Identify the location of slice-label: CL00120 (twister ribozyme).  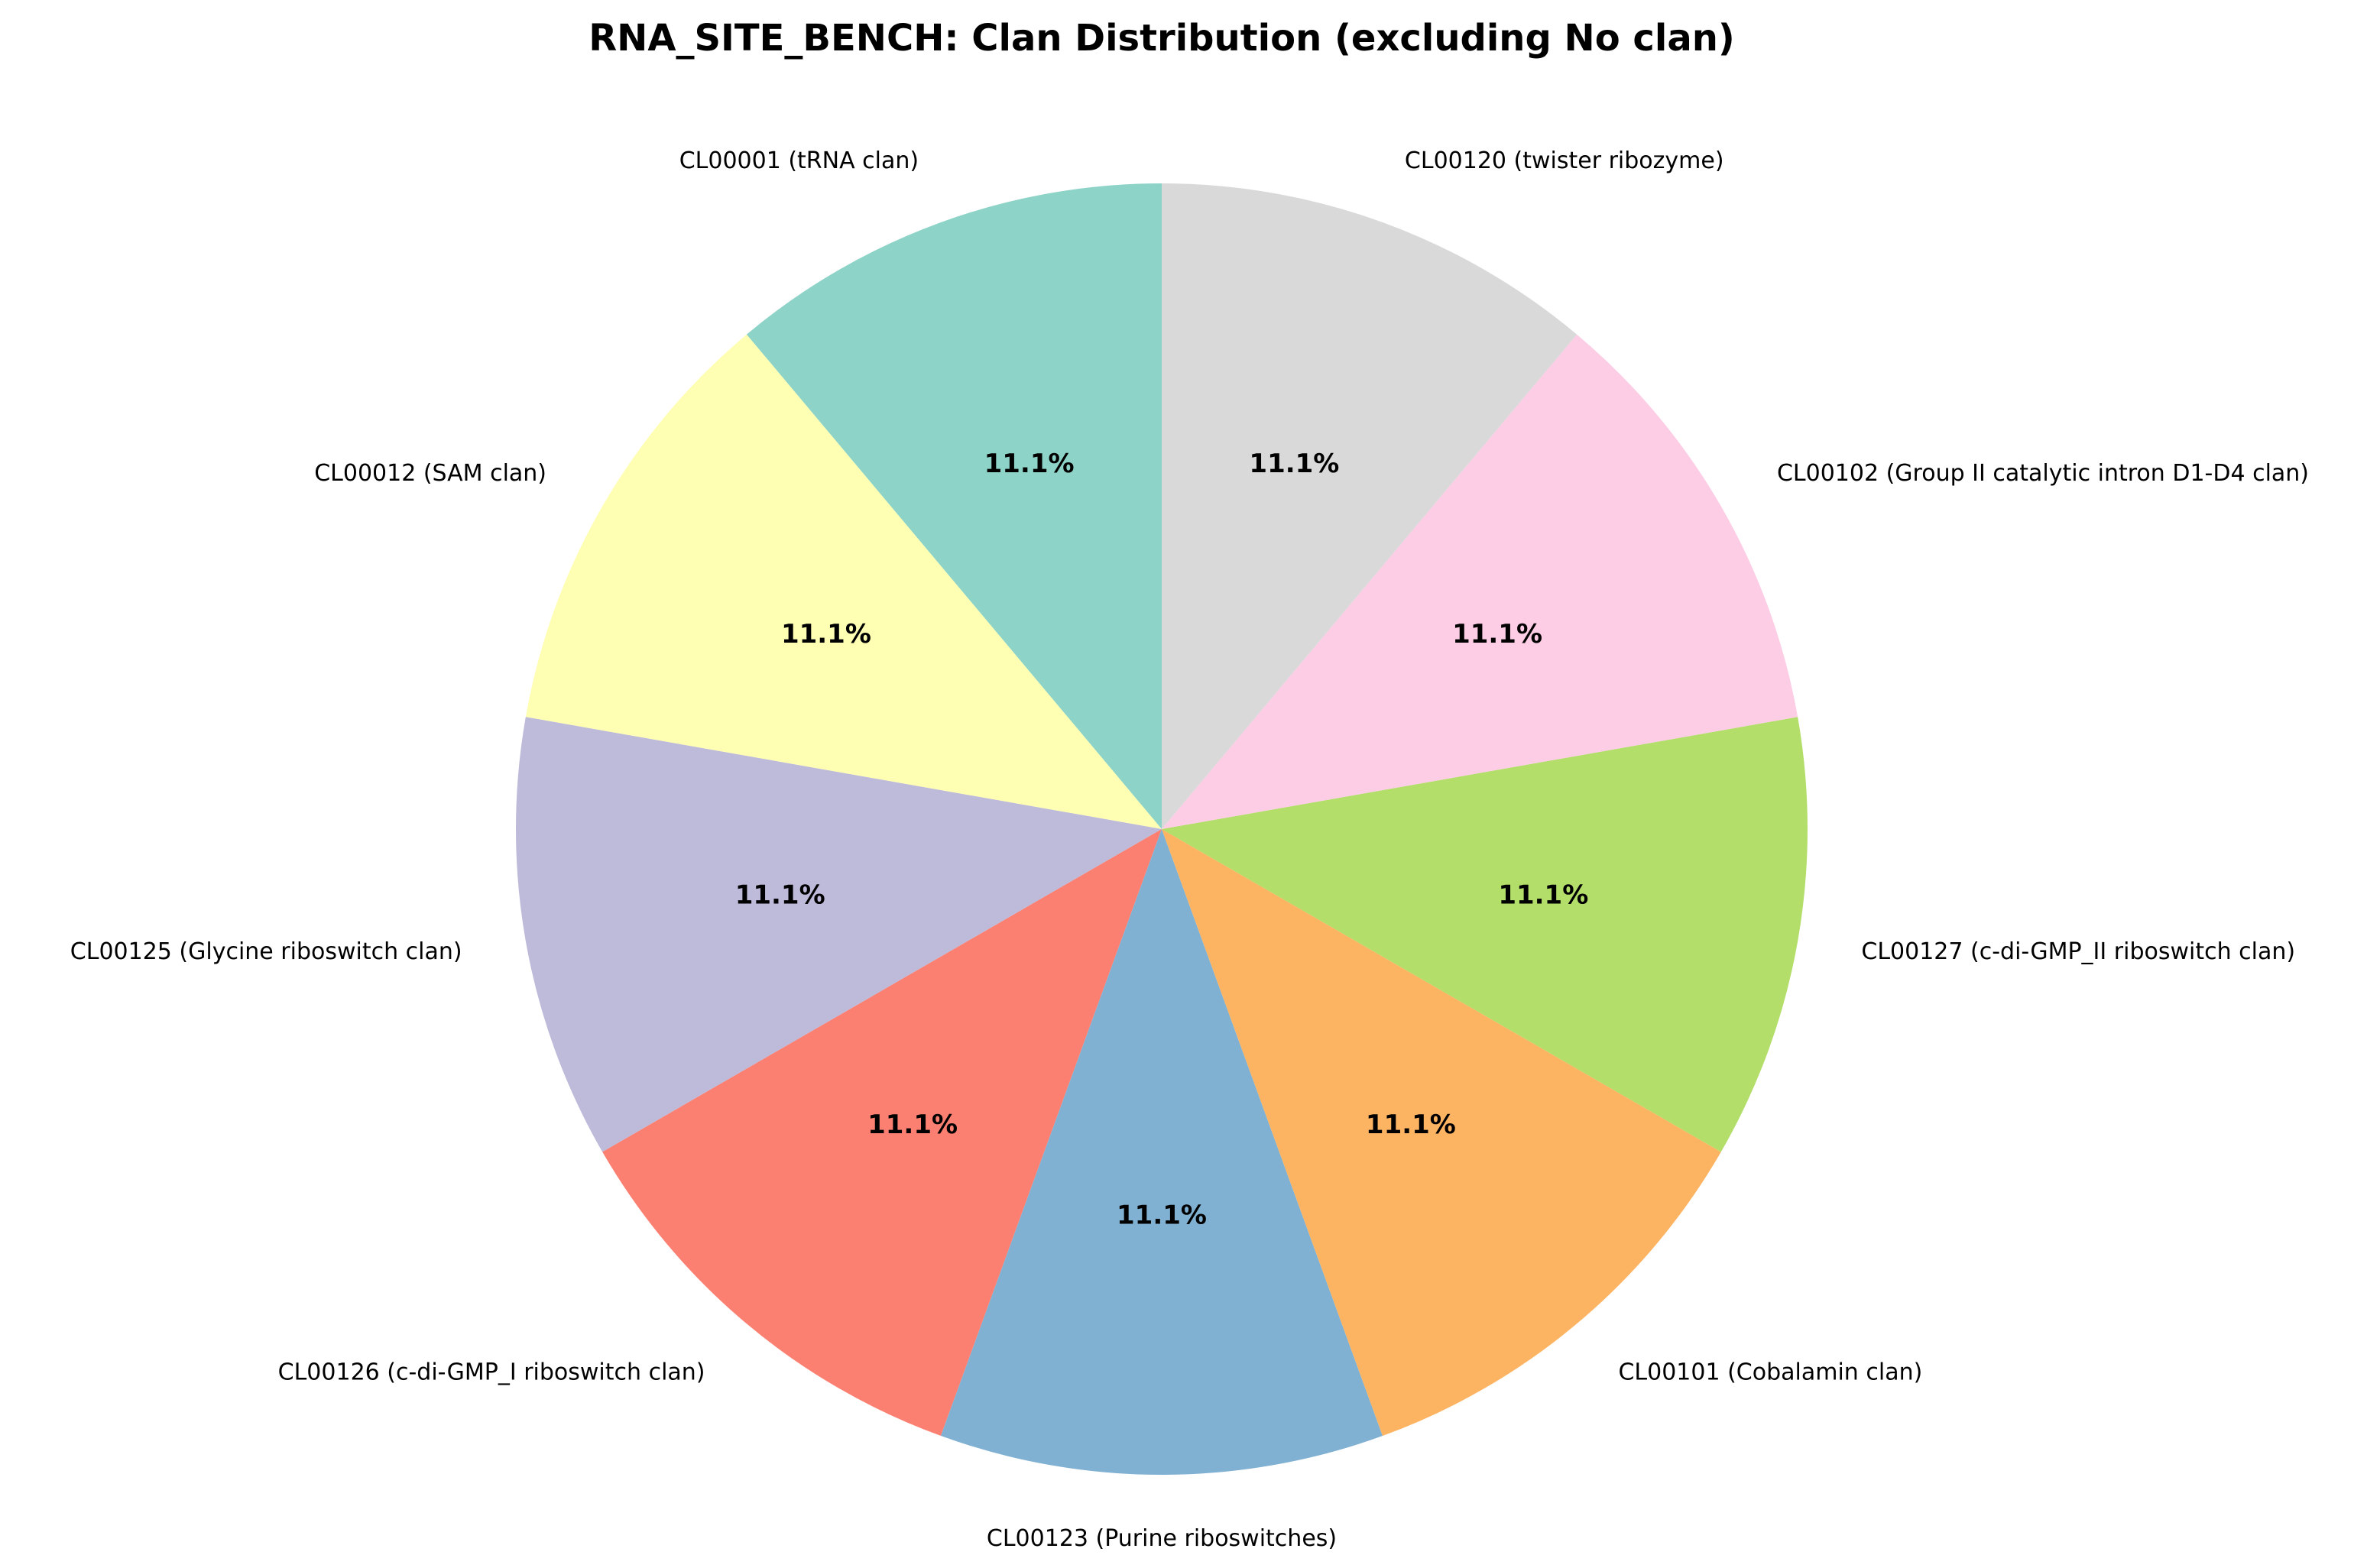
(1564, 160).